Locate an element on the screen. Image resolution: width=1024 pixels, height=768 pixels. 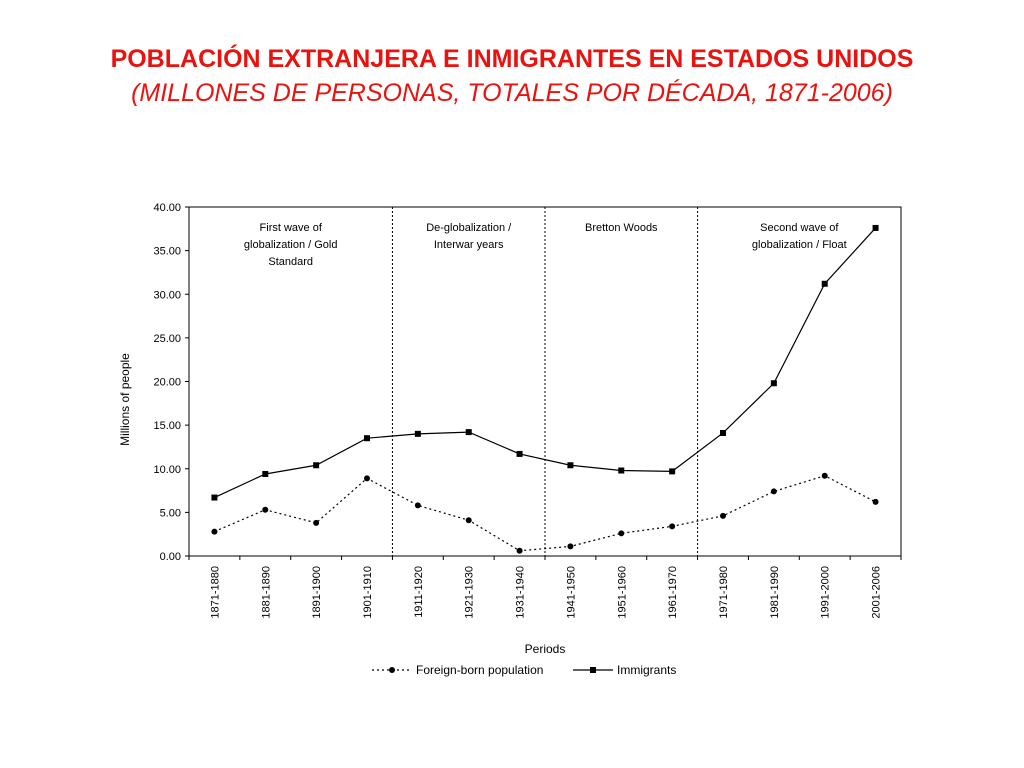
legend-label: Immigrants is located at coordinates (646, 670).